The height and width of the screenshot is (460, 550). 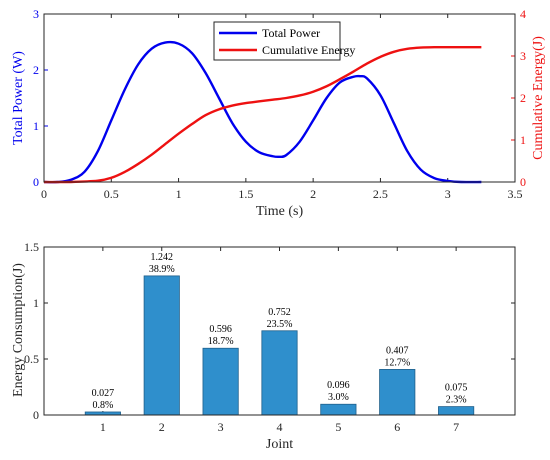 I want to click on top-legend: Total Power Cumulative Energy, so click(x=284, y=41).